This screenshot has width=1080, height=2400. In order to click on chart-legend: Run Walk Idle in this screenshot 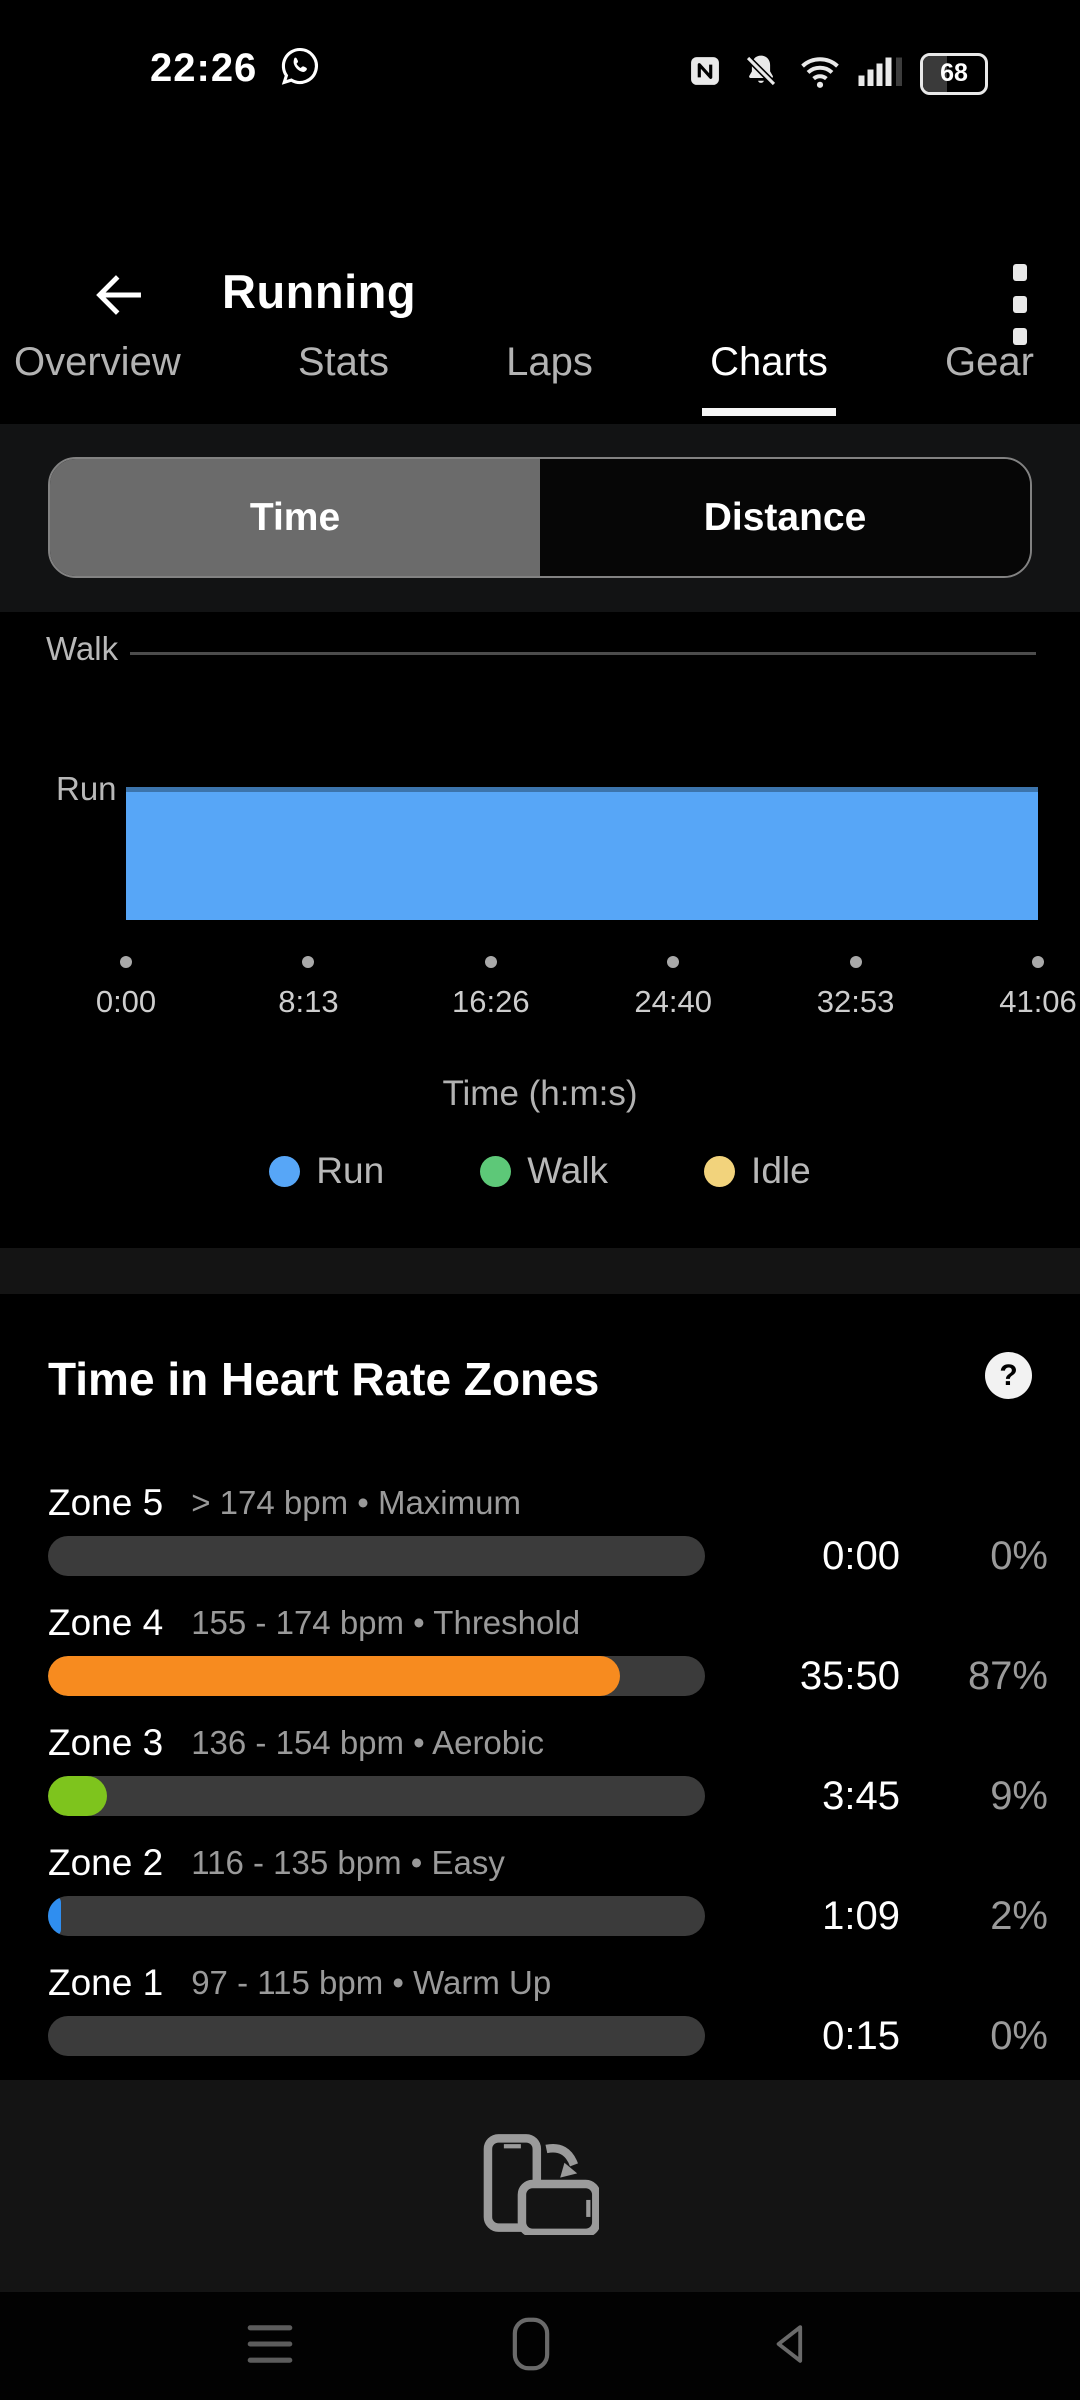, I will do `click(540, 1171)`.